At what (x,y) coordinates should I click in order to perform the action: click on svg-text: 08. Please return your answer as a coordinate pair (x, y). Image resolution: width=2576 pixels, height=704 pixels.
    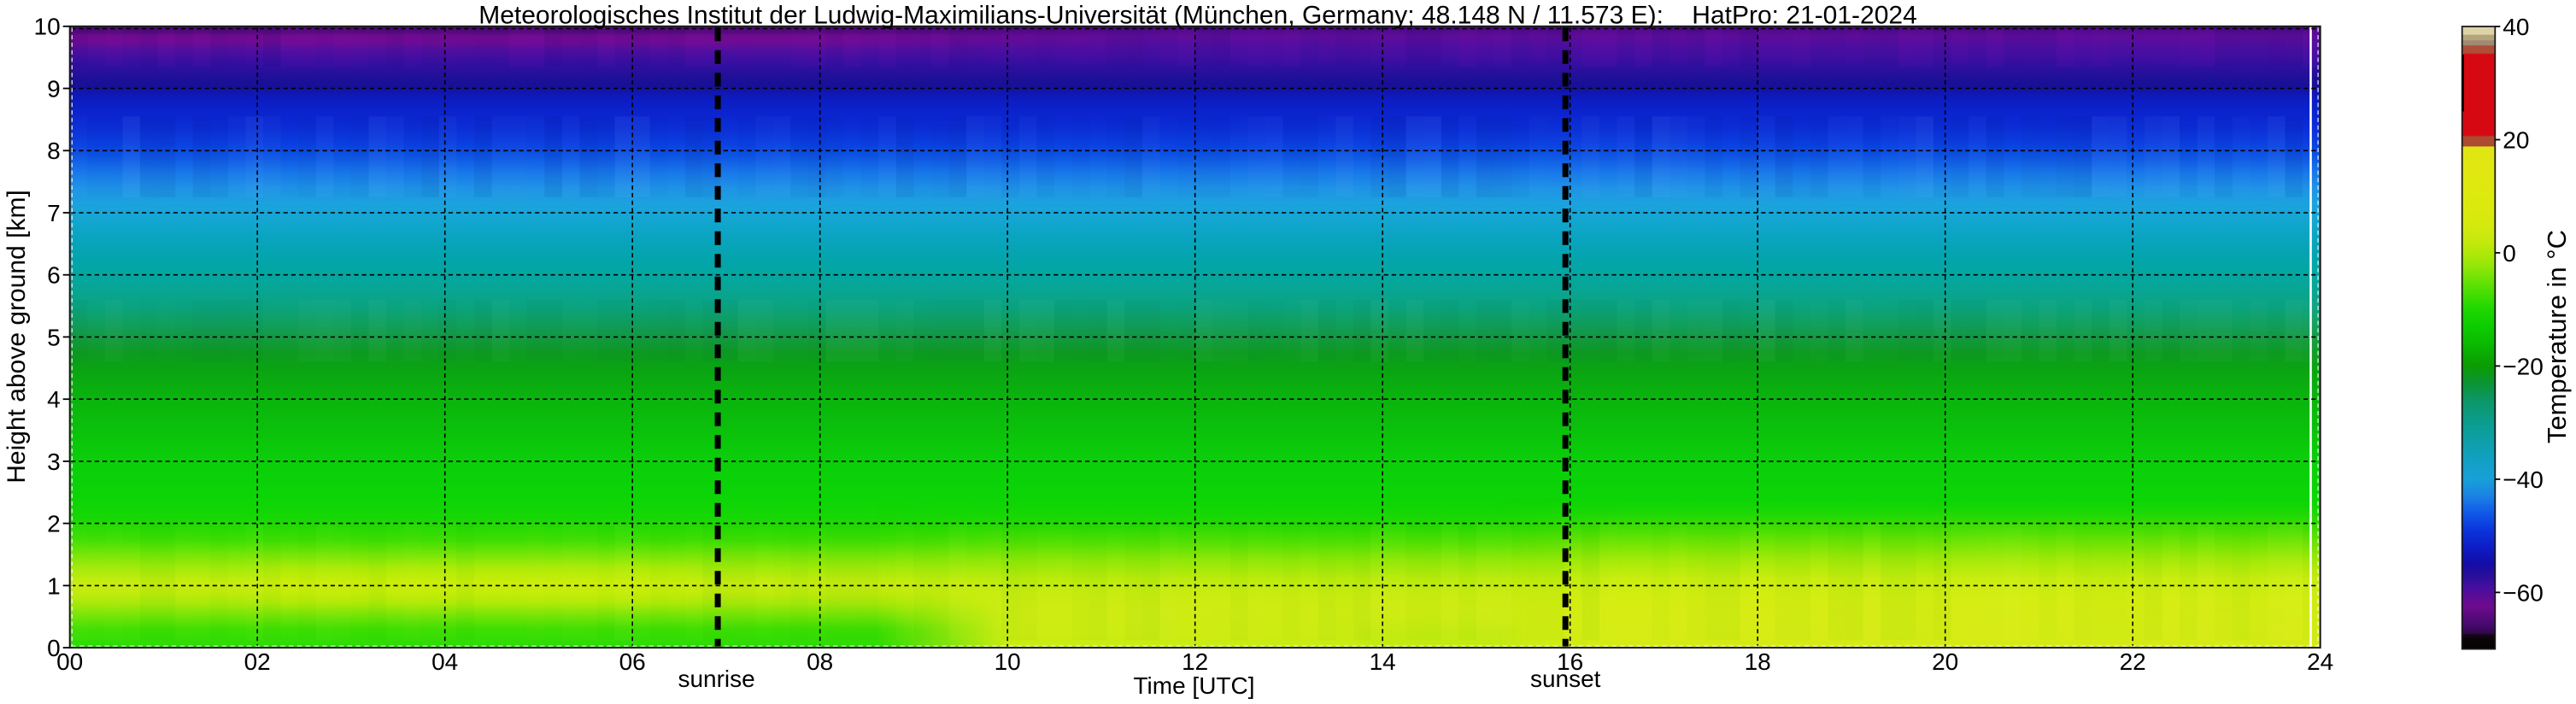
    Looking at the image, I should click on (820, 661).